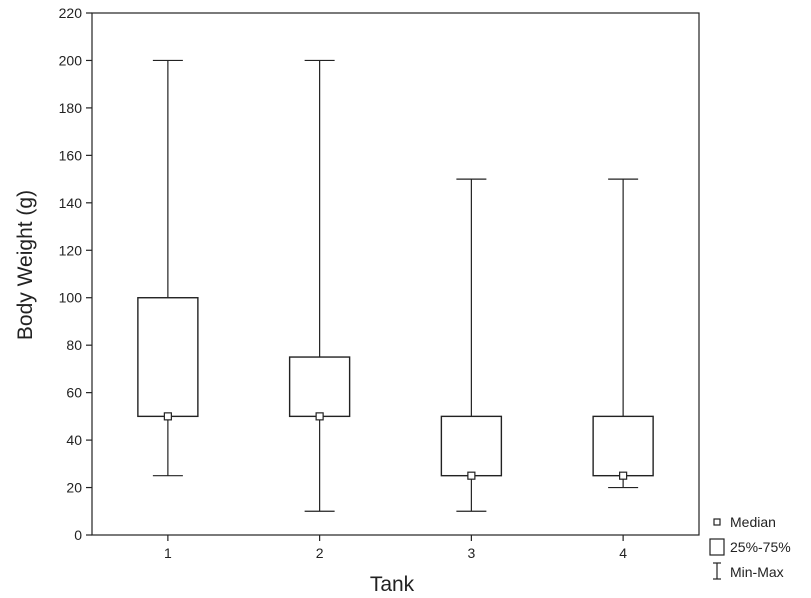 The image size is (811, 598). Describe the element at coordinates (71, 155) in the screenshot. I see `y-tick-label: 160` at that location.